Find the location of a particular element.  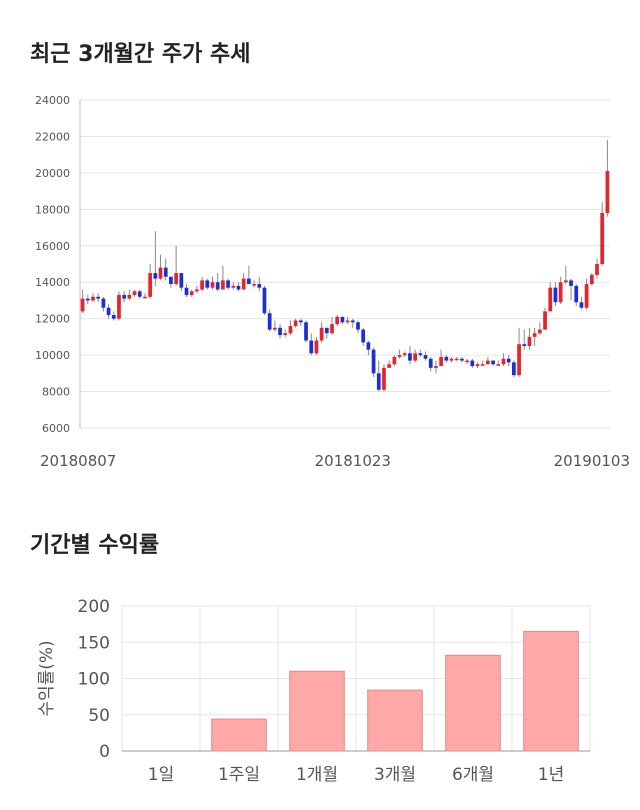

return-x-tick-label: 1년 is located at coordinates (551, 775).